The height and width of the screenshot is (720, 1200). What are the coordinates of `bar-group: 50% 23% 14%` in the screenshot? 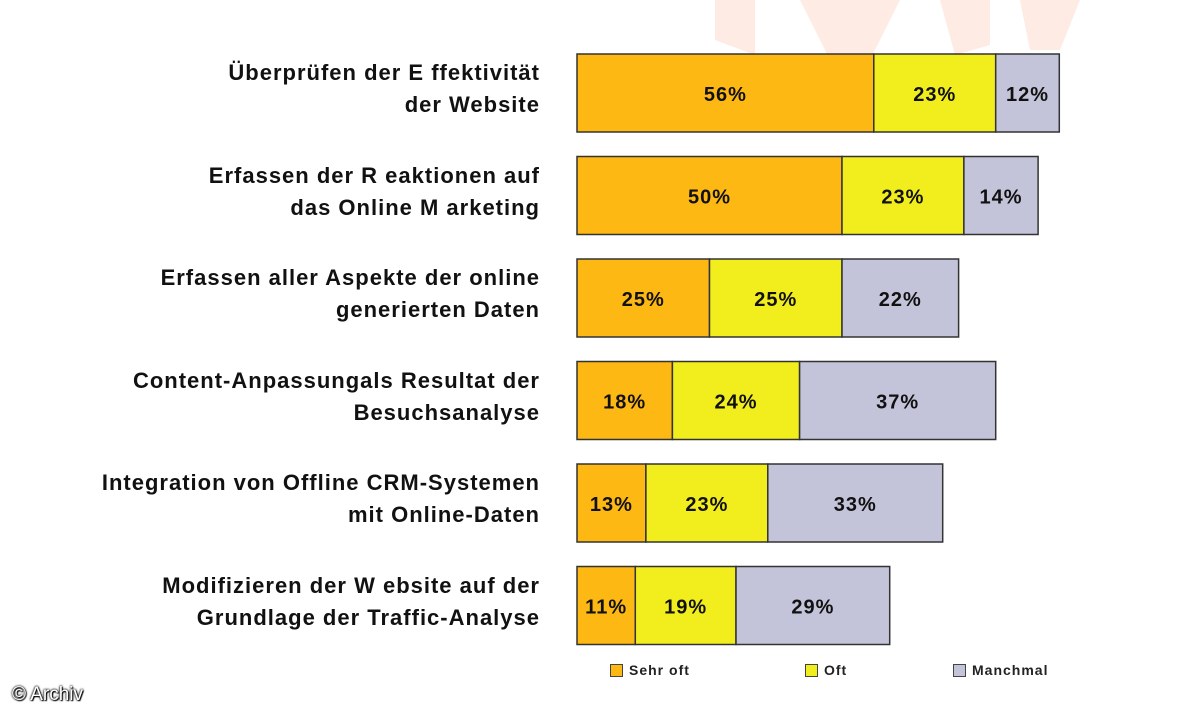 It's located at (807, 195).